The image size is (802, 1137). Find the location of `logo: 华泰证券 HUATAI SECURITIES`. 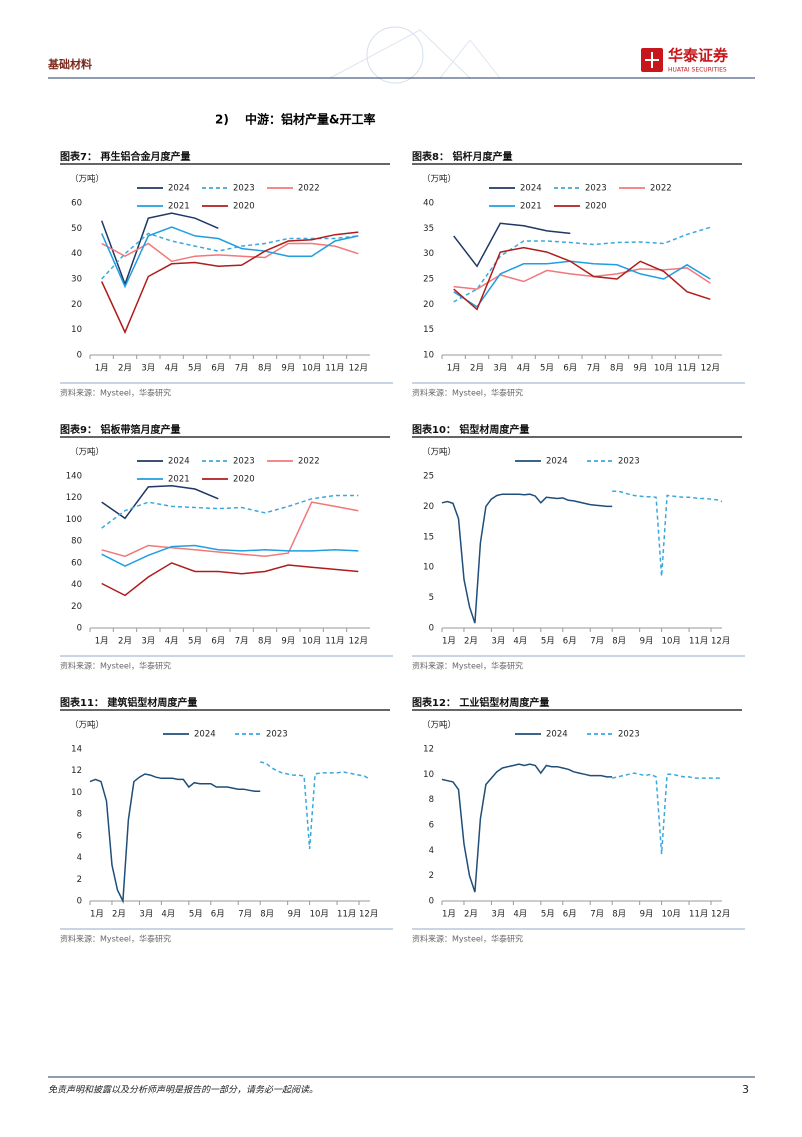

logo: 华泰证券 HUATAI SECURITIES is located at coordinates (685, 60).